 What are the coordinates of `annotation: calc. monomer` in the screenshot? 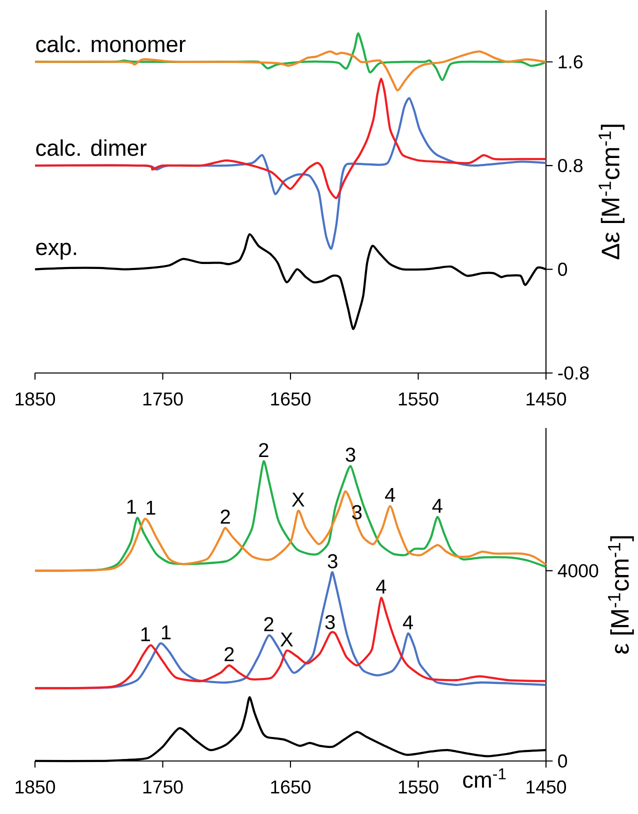 It's located at (111, 44).